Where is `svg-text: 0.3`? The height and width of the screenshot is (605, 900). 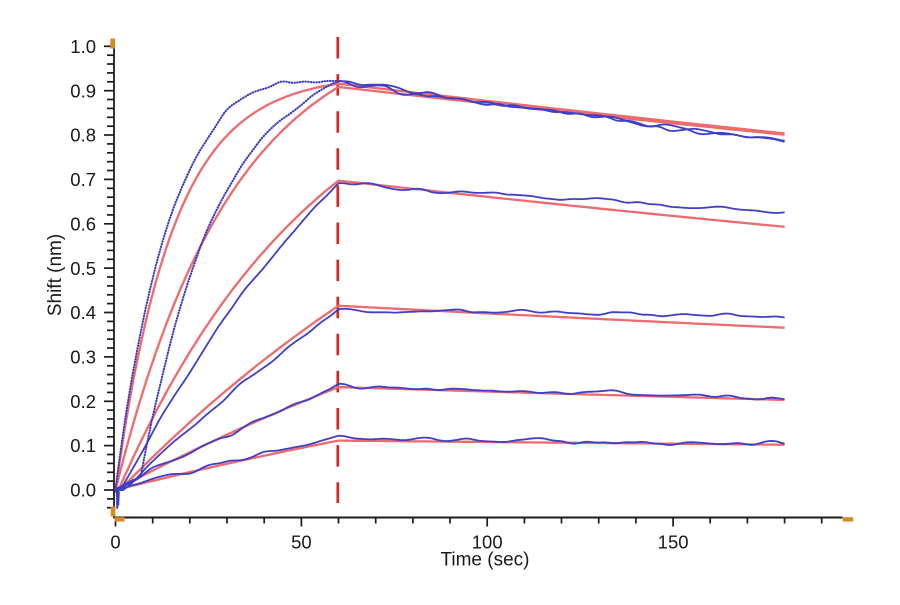
svg-text: 0.3 is located at coordinates (83, 357).